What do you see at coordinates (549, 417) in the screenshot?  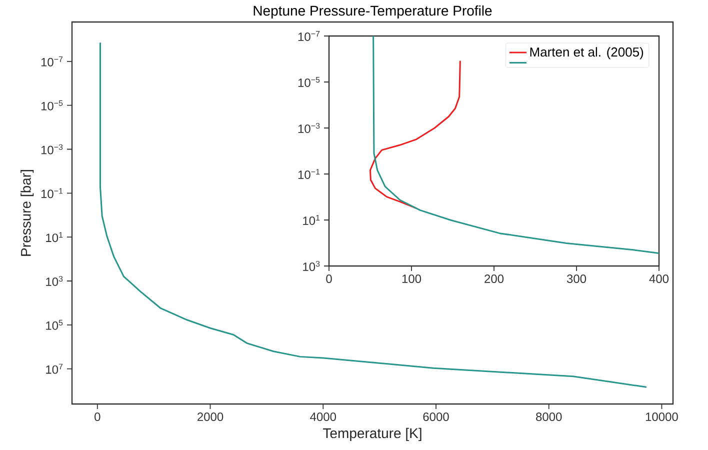 I see `x-tick-label: 8000` at bounding box center [549, 417].